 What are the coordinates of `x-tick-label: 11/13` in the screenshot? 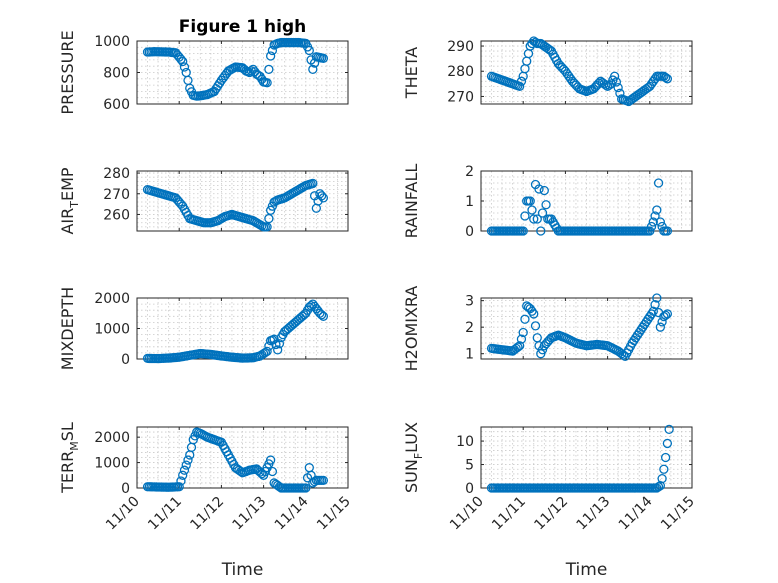 It's located at (594, 514).